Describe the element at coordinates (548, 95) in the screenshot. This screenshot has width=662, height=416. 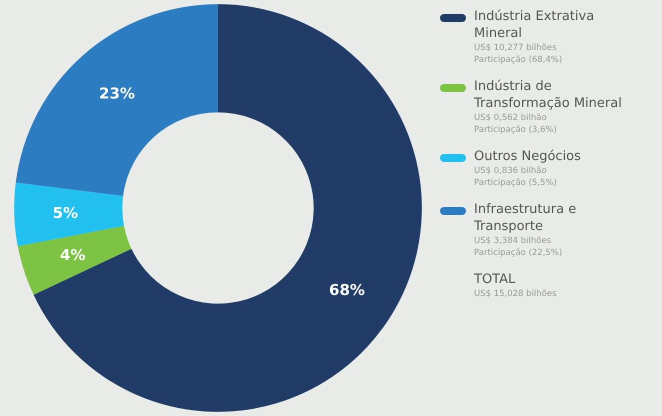
I see `legend-label: Indústria de Transformação Mineral` at that location.